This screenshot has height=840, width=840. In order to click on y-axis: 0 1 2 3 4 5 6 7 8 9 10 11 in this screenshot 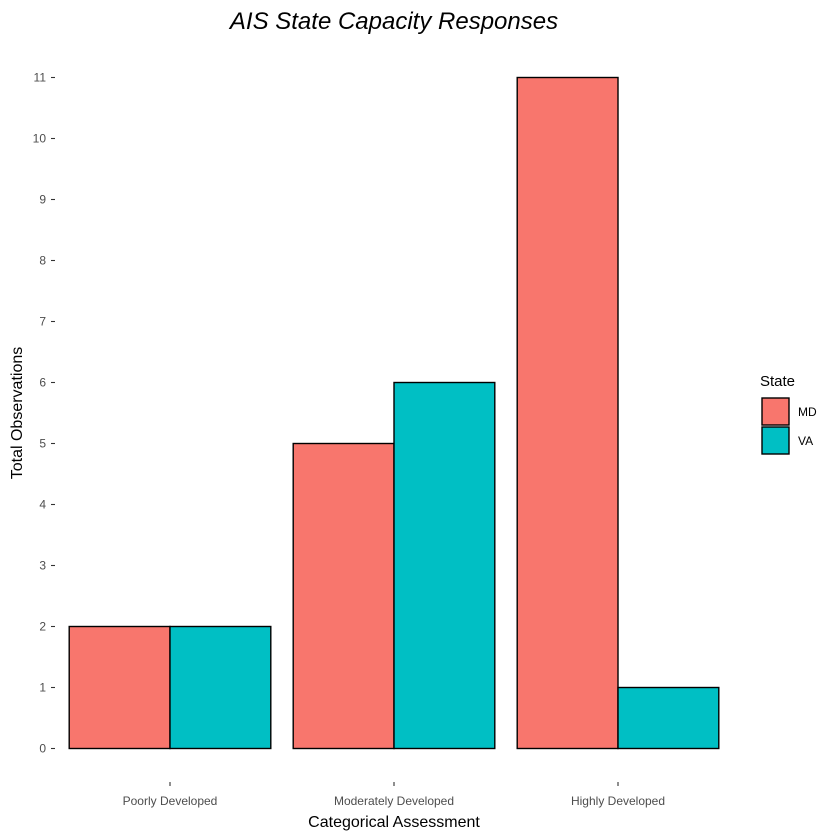, I will do `click(44, 413)`.